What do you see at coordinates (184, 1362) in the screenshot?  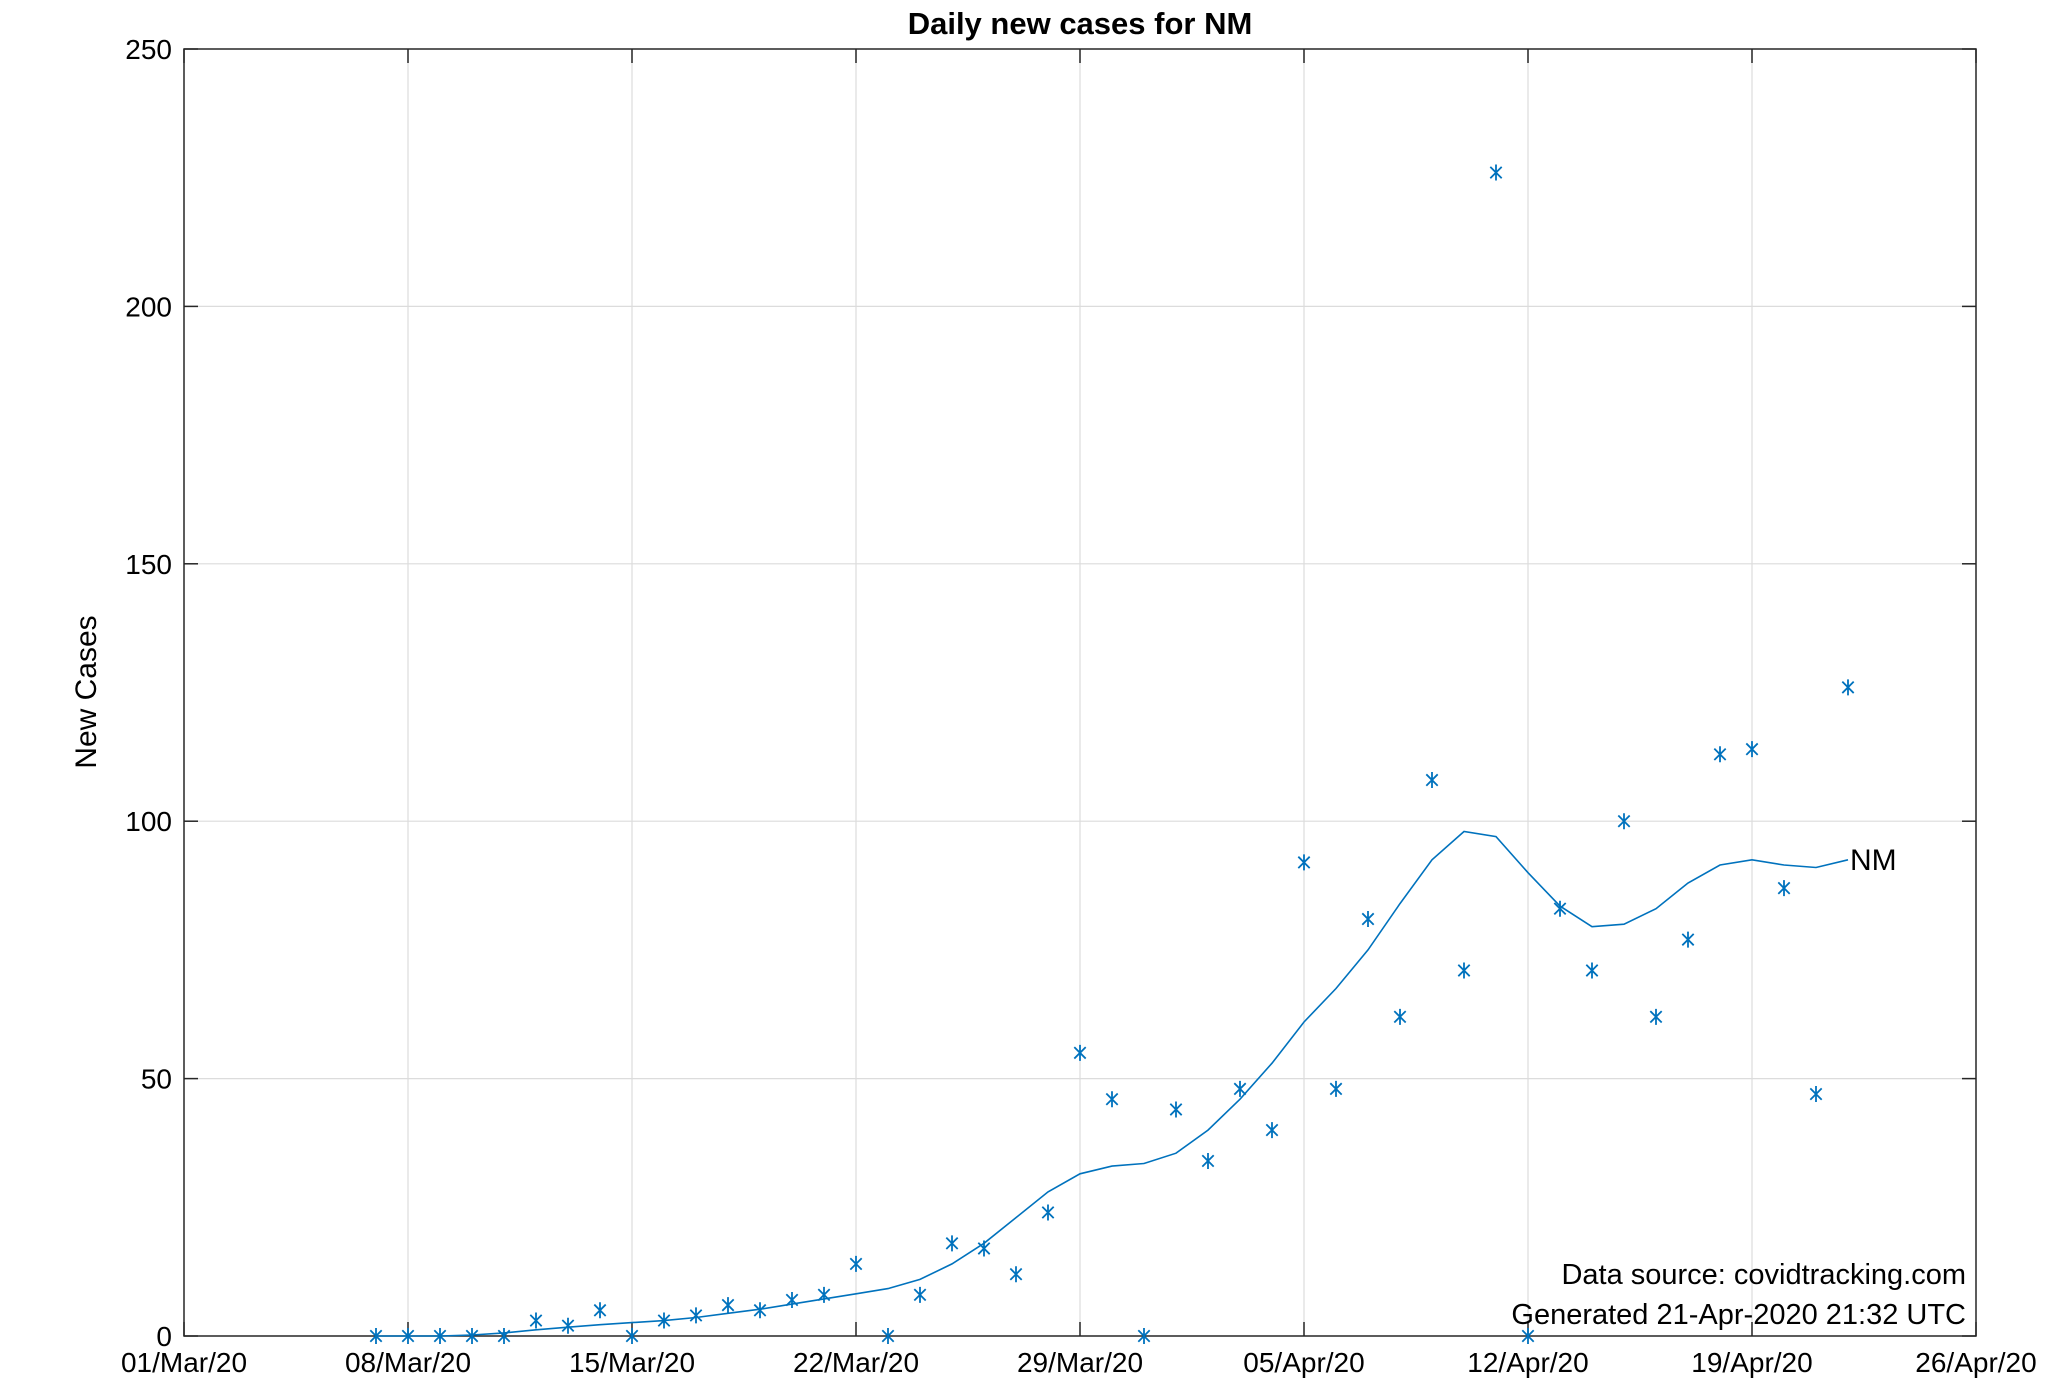 I see `x-tick-label: 01/Mar/20` at bounding box center [184, 1362].